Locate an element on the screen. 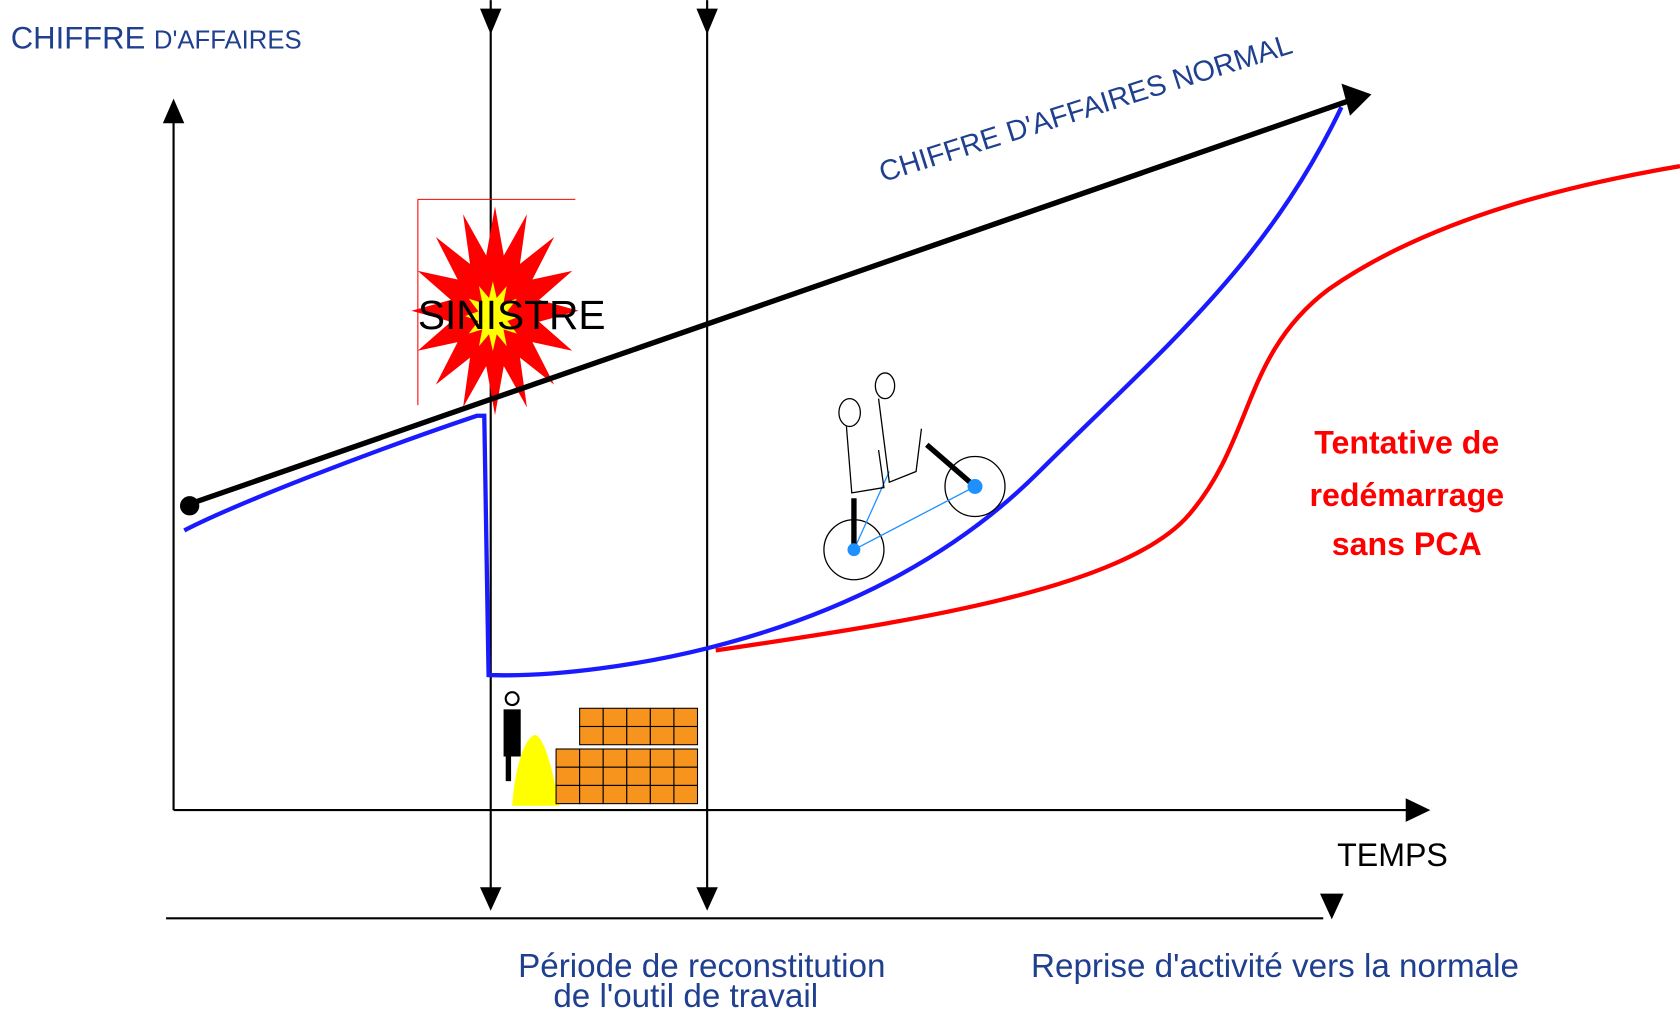  label-part: D'AFFAIRES is located at coordinates (228, 40).